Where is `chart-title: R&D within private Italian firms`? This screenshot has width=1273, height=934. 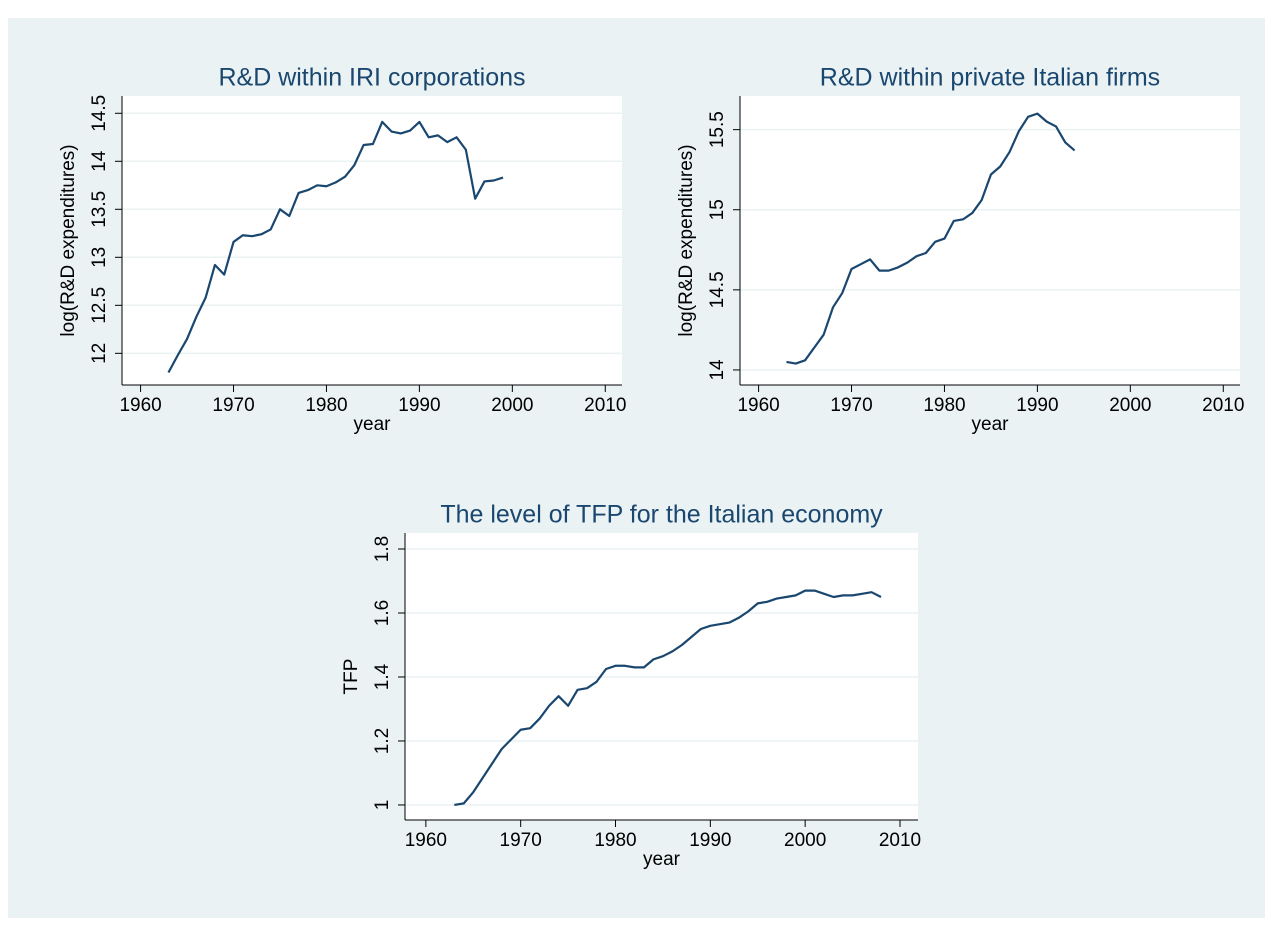 chart-title: R&D within private Italian firms is located at coordinates (990, 78).